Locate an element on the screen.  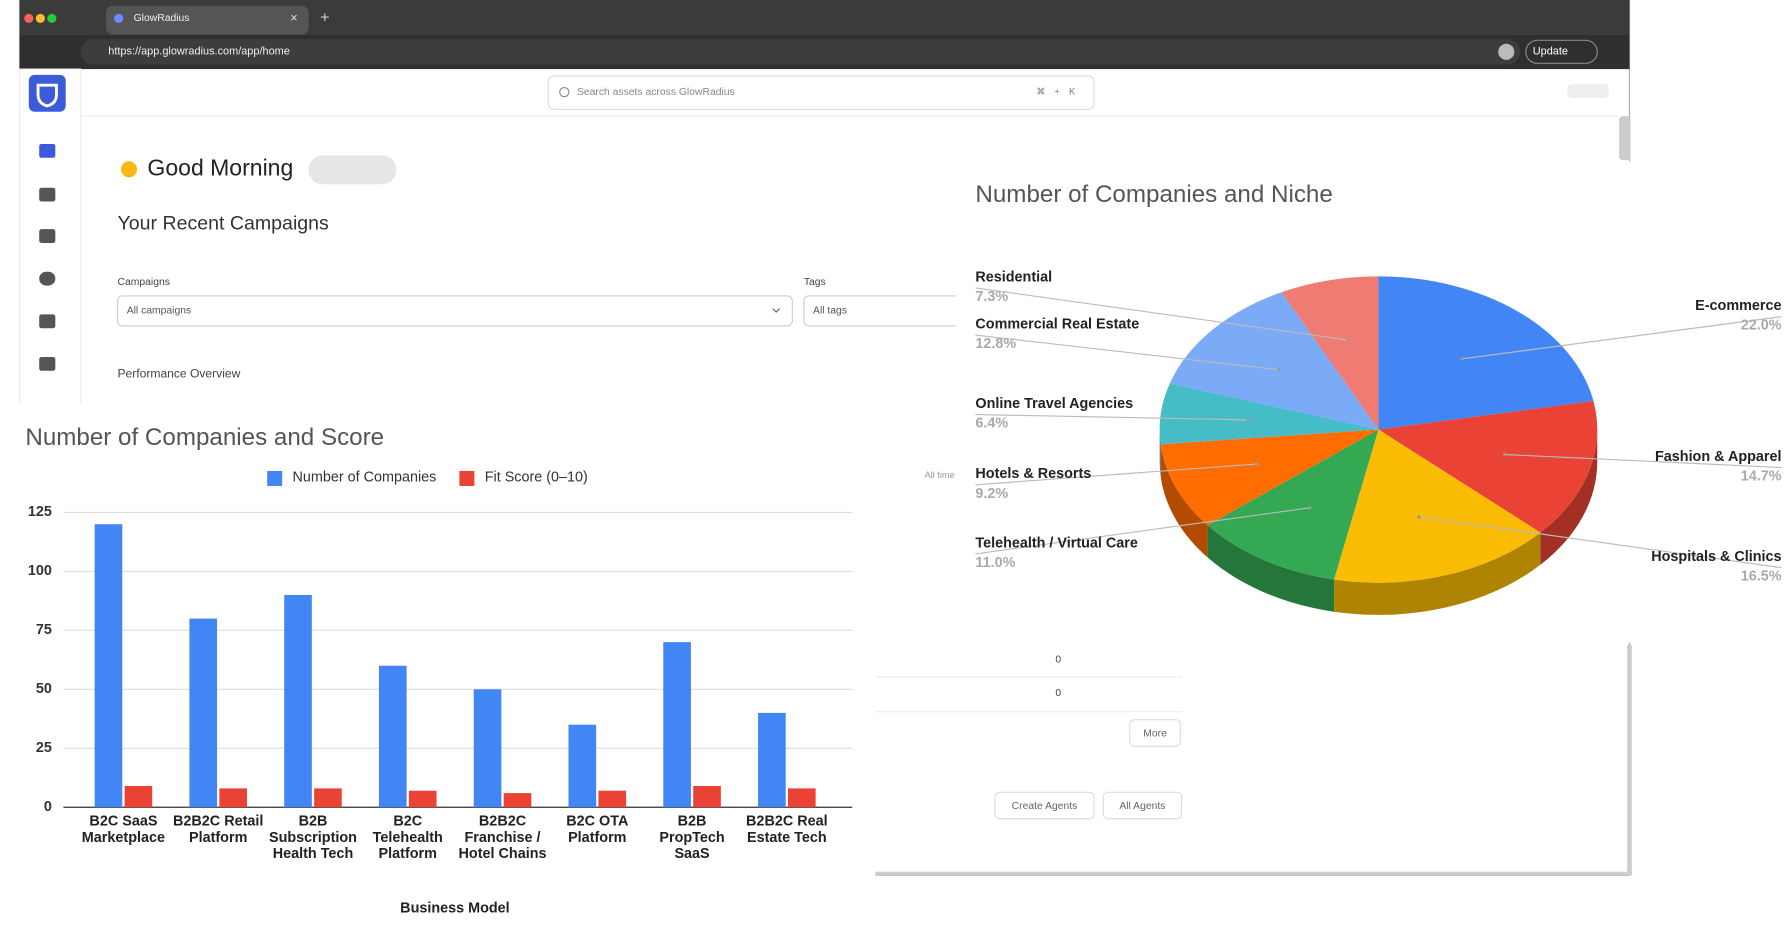
table-value: 0 is located at coordinates (1058, 660).